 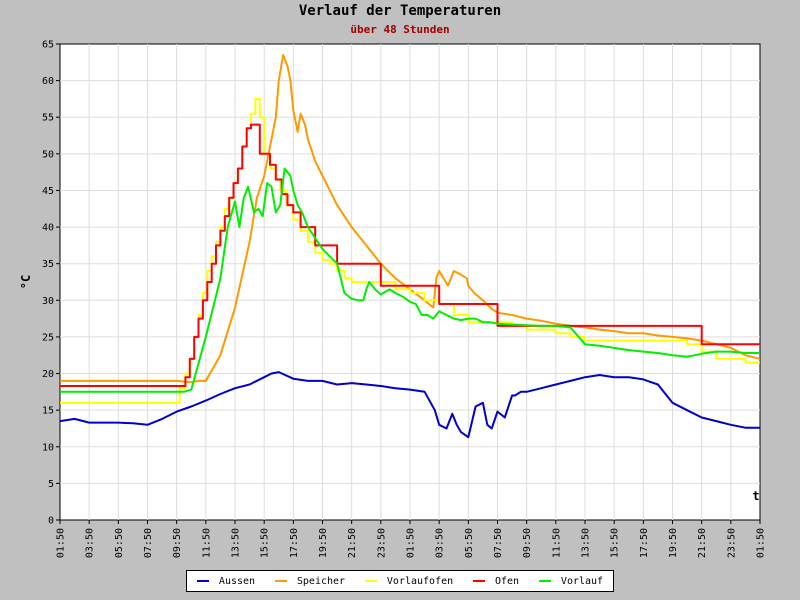 I want to click on x-axis-title: t, so click(x=755, y=496).